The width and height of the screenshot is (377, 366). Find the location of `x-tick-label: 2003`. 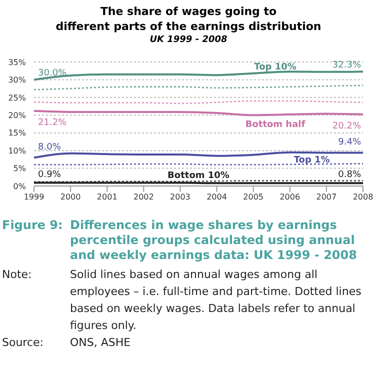

x-tick-label: 2003 is located at coordinates (180, 197).